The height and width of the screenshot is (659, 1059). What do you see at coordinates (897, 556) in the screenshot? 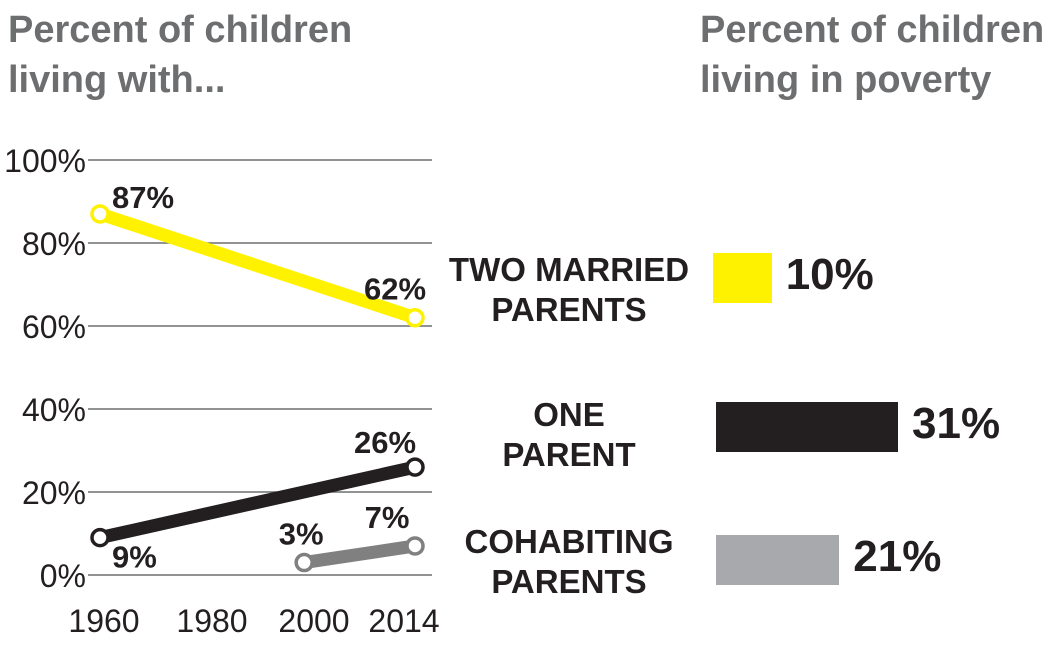
I see `bar-value-cohabiting: 21%` at bounding box center [897, 556].